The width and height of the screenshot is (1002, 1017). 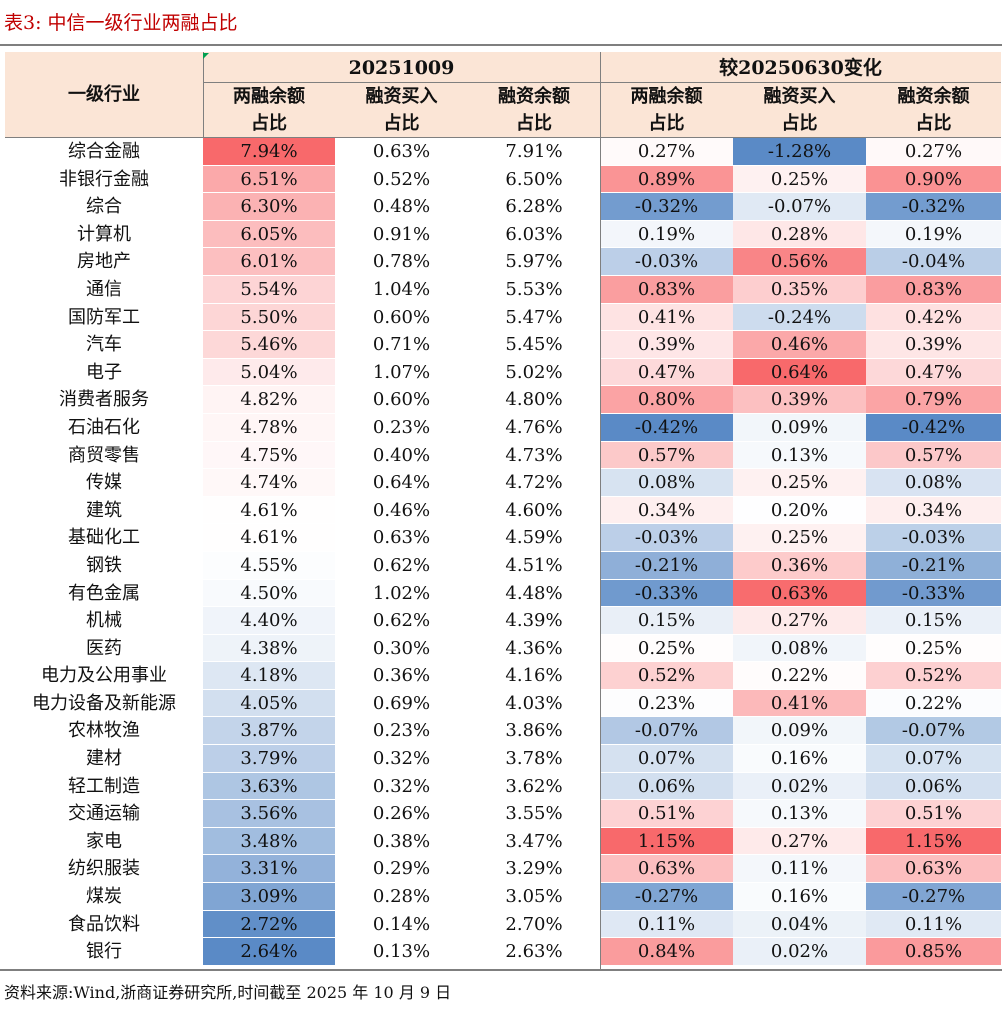 What do you see at coordinates (269, 621) in the screenshot?
I see `value-cell: 4.40%` at bounding box center [269, 621].